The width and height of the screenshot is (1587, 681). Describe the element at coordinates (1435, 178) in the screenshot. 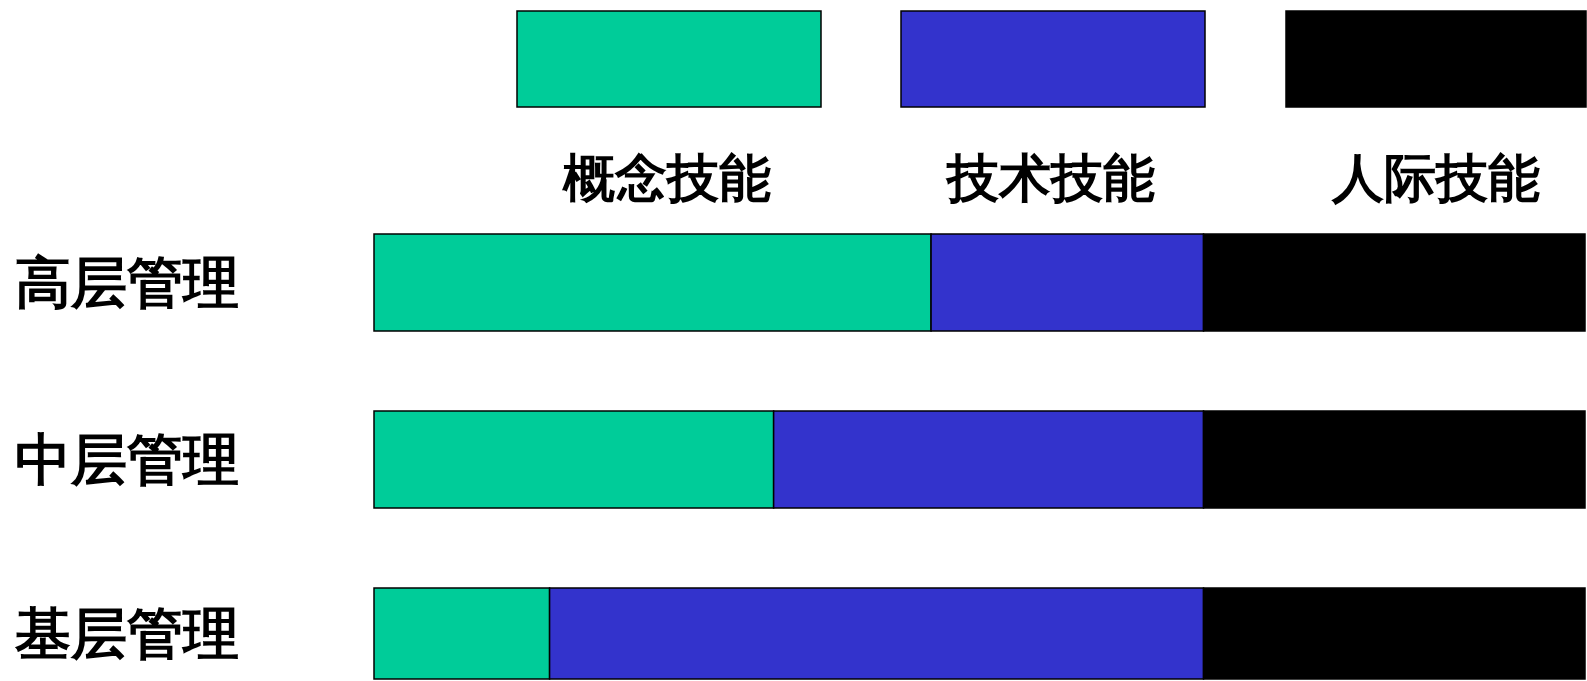

I see `series-label: 人际技能` at that location.